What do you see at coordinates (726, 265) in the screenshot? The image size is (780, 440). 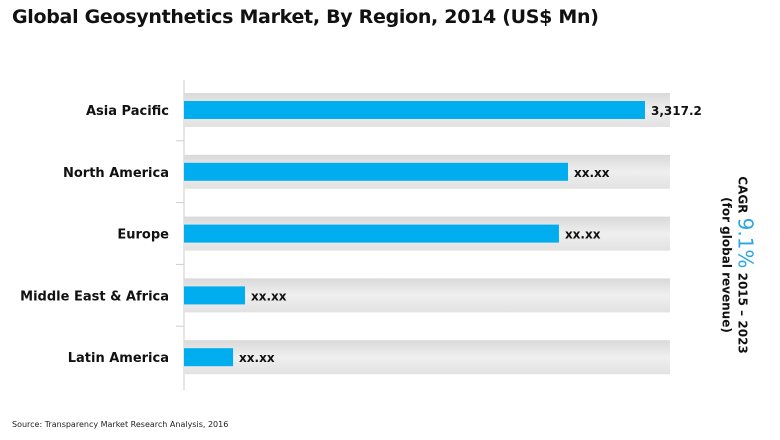 I see `cagr-note: (for global revenue)` at bounding box center [726, 265].